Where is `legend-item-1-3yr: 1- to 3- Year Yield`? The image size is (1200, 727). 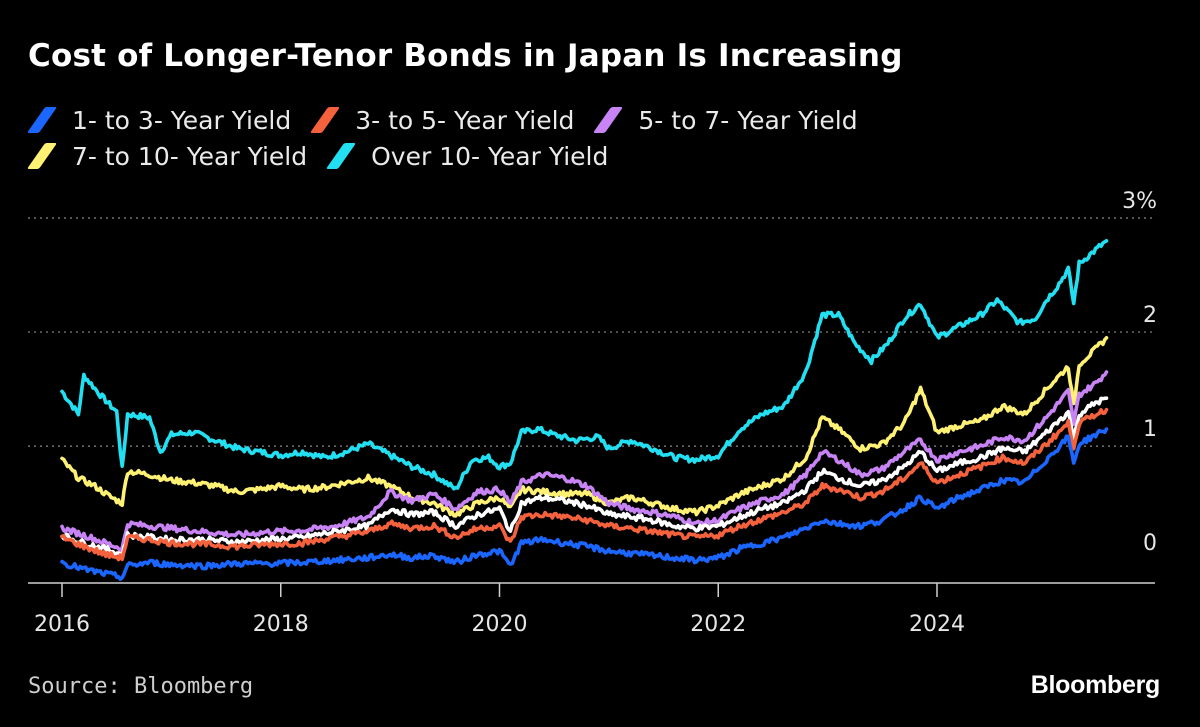
legend-item-1-3yr: 1- to 3- Year Yield is located at coordinates (159, 120).